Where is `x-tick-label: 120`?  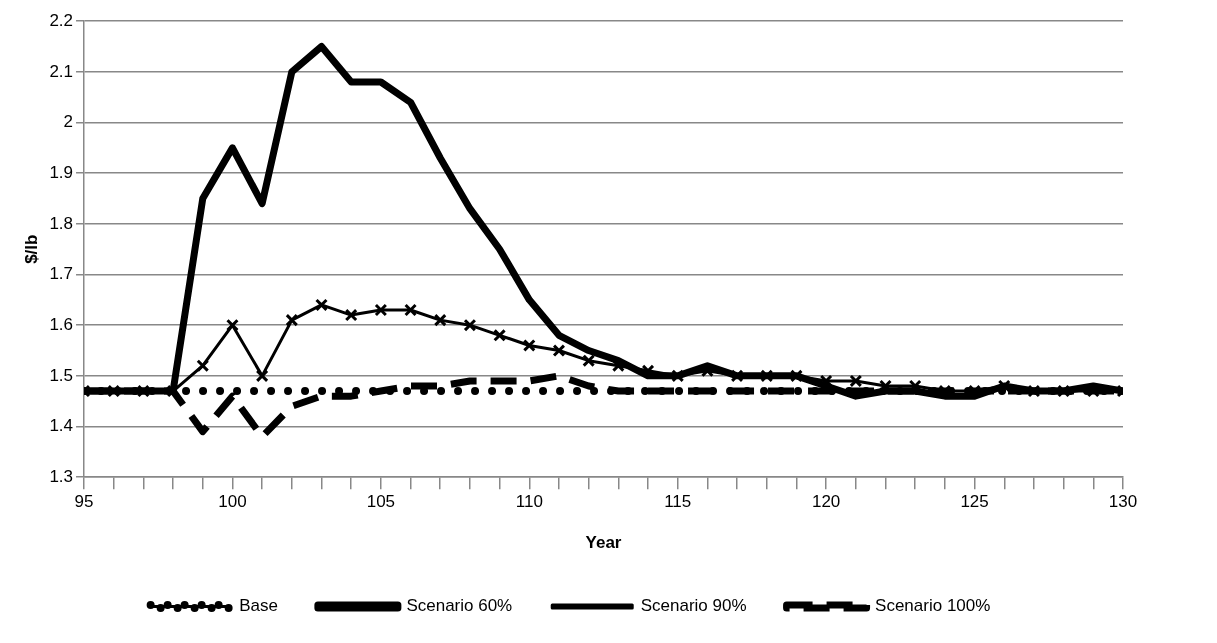 x-tick-label: 120 is located at coordinates (826, 502).